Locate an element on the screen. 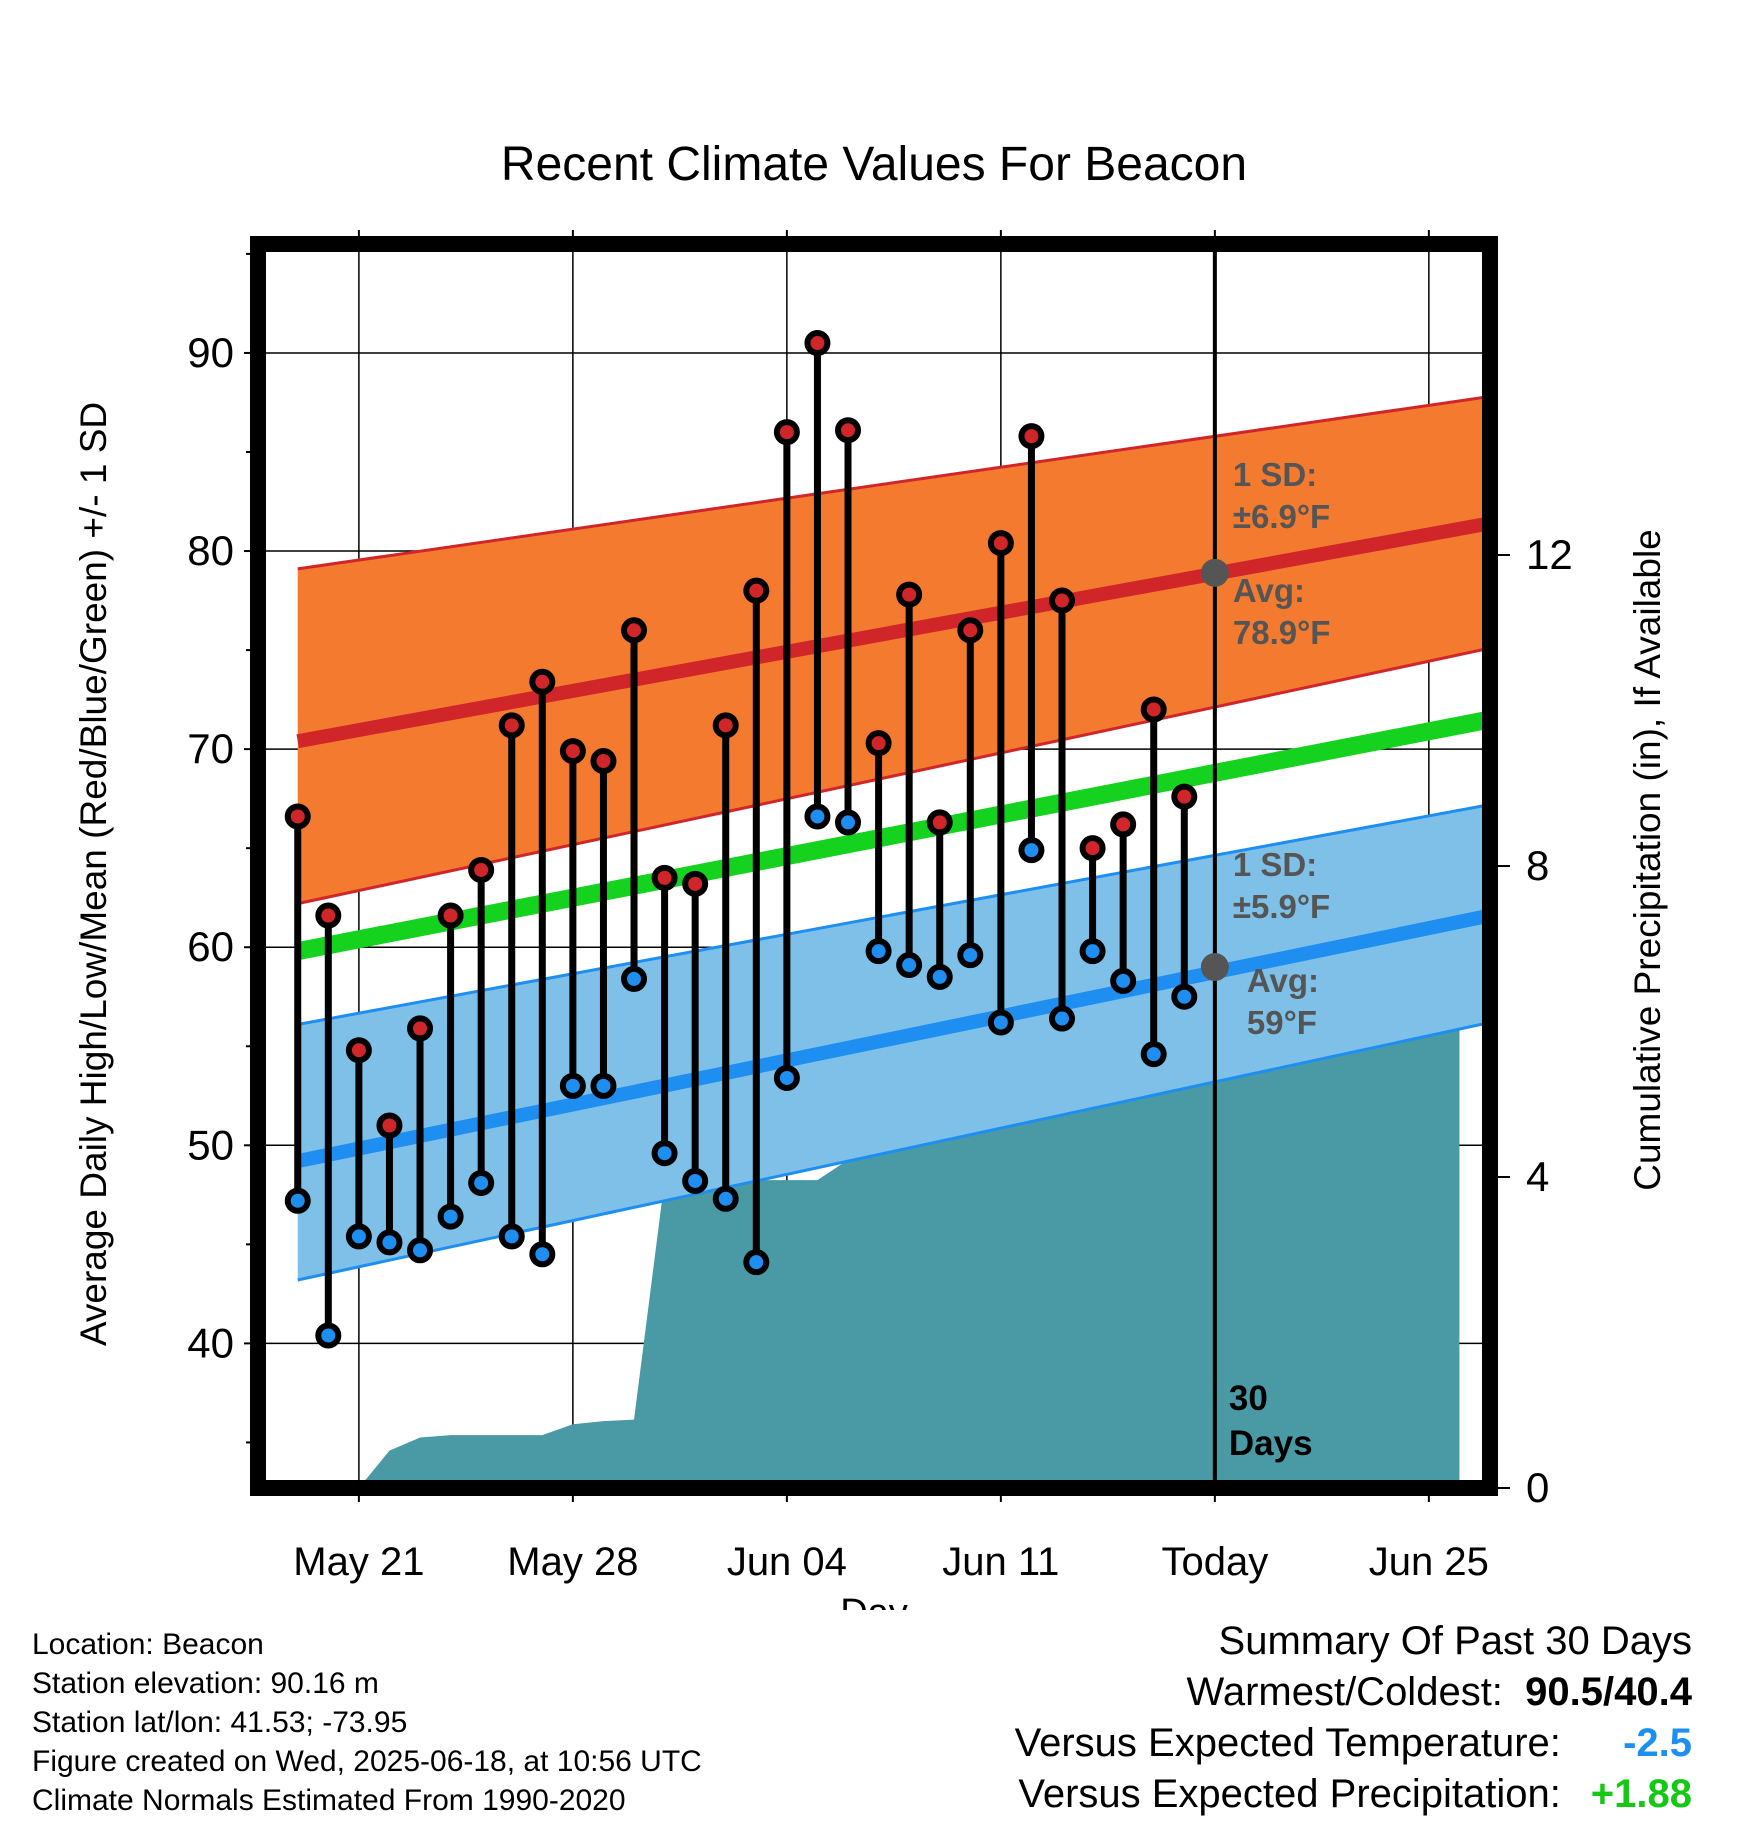  low-sd-value: ±5.9°F is located at coordinates (1281, 906).